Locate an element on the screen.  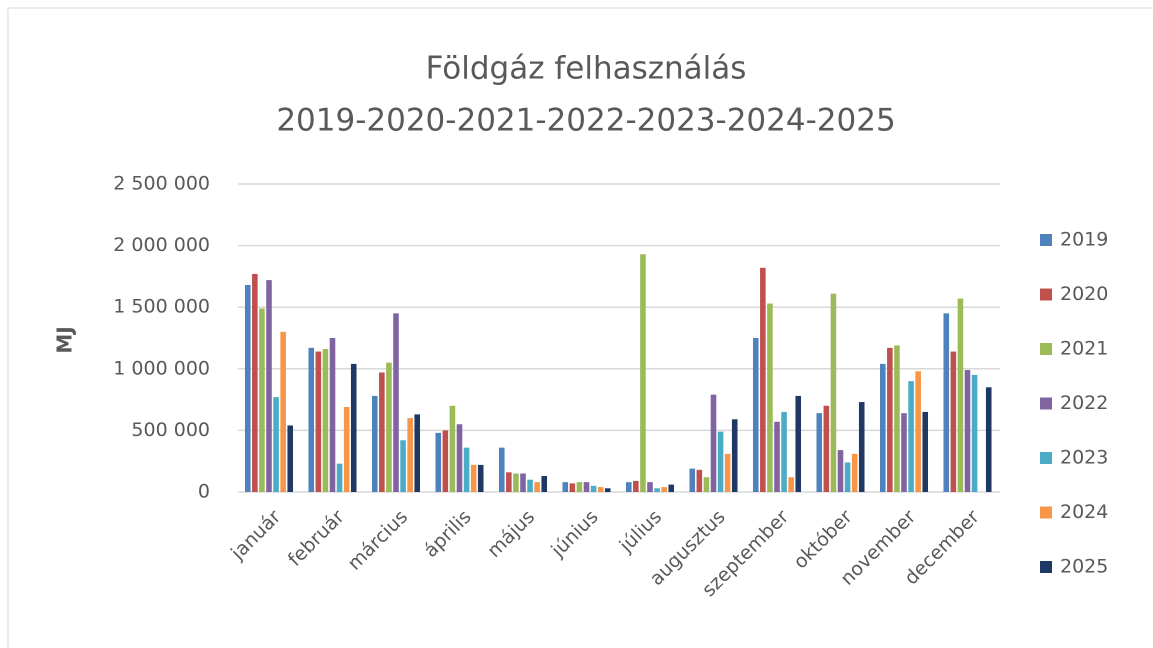
legend-label: 2023 is located at coordinates (1084, 458).